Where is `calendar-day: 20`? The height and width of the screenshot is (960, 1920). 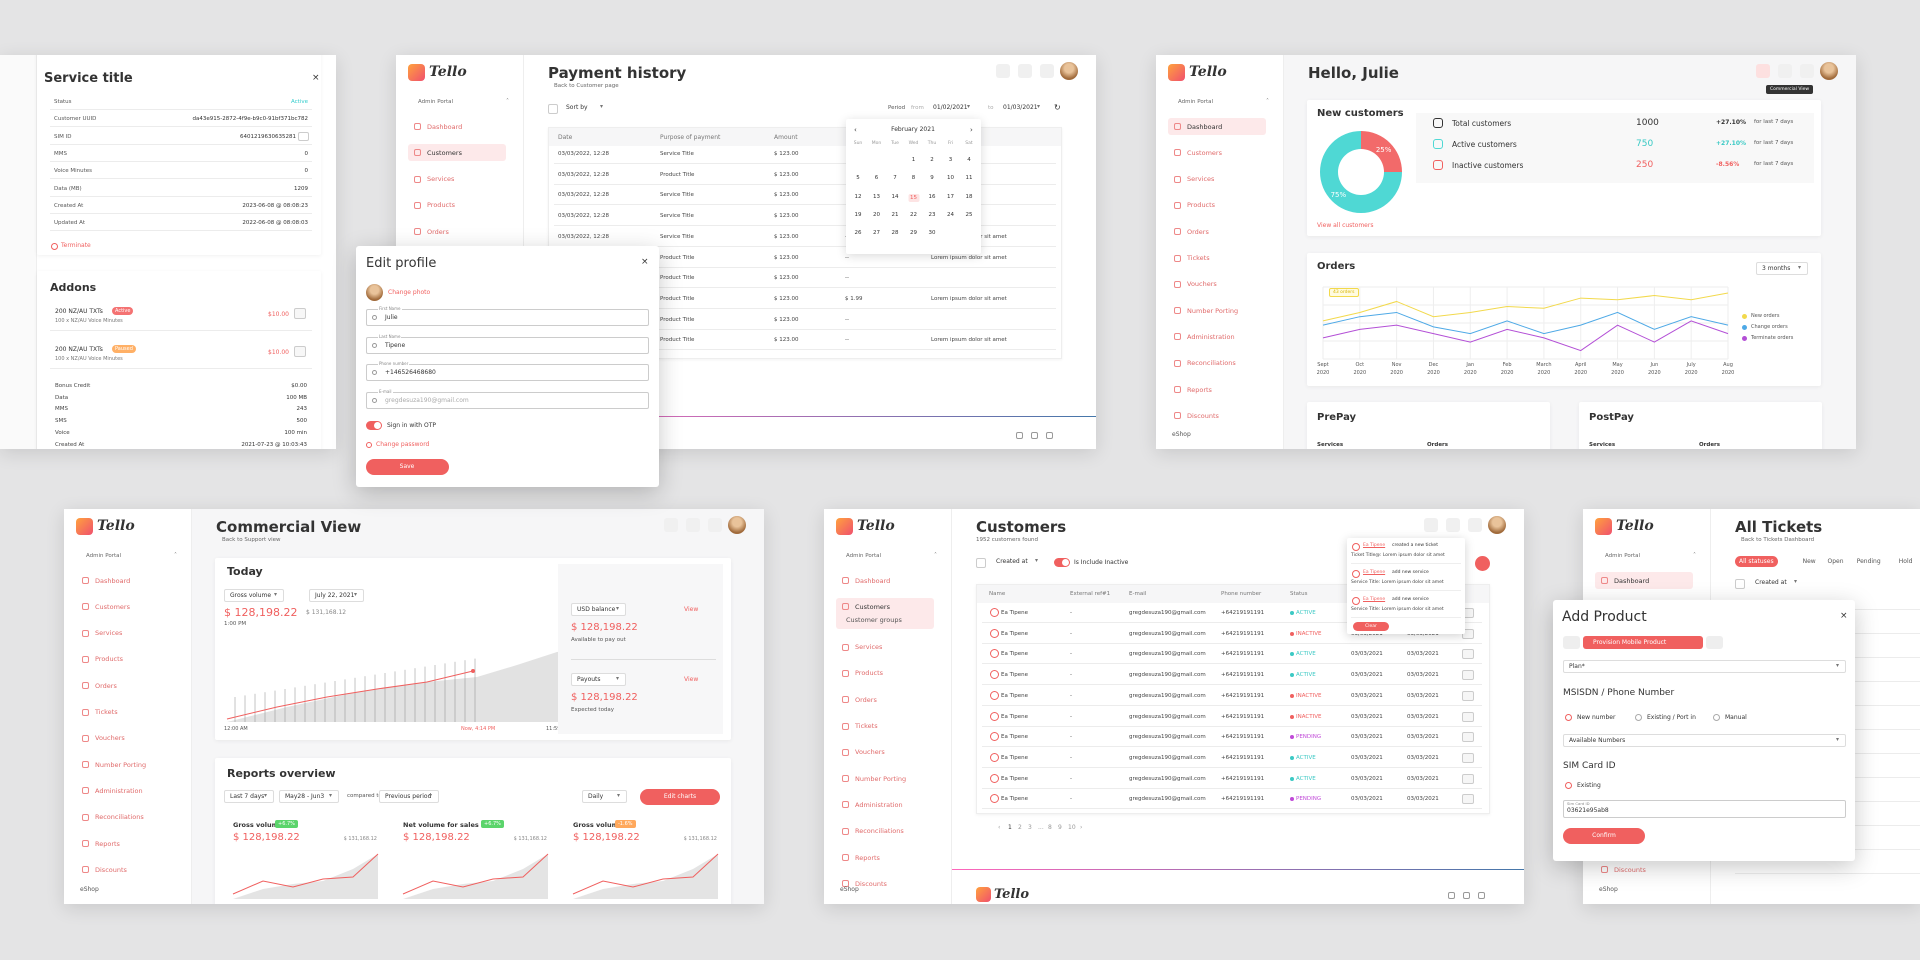
calendar-day: 20 is located at coordinates (876, 214).